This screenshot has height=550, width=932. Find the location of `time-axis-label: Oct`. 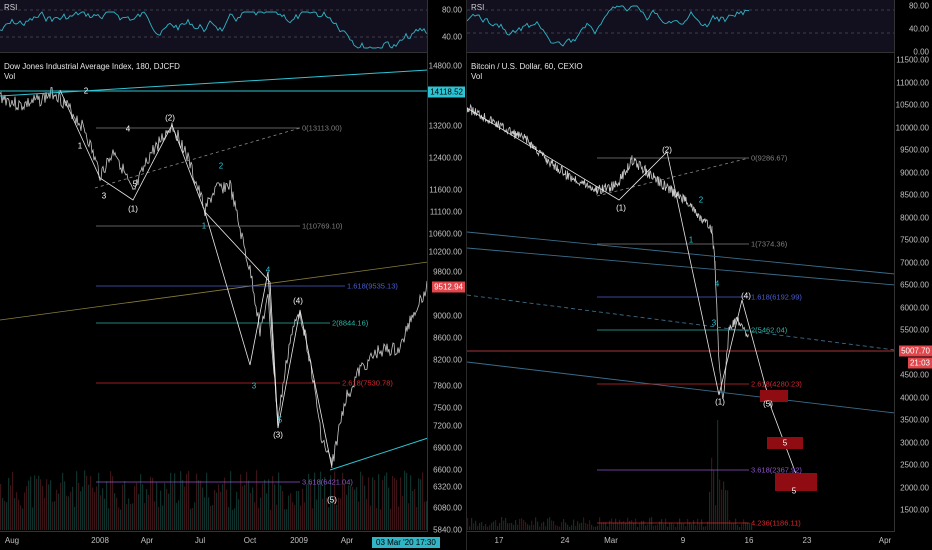

time-axis-label: Oct is located at coordinates (250, 540).